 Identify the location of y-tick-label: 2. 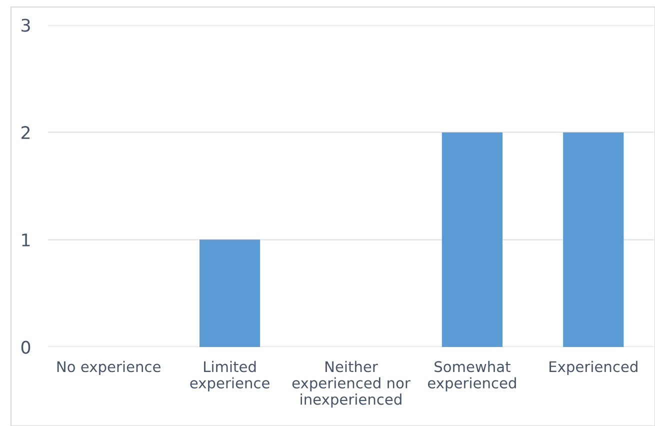
(26, 132).